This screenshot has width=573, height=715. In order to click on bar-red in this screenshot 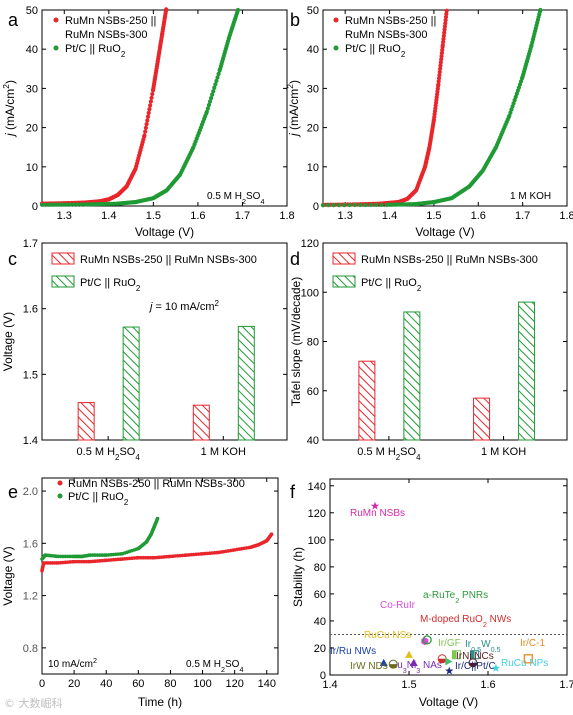, I will do `click(201, 422)`.